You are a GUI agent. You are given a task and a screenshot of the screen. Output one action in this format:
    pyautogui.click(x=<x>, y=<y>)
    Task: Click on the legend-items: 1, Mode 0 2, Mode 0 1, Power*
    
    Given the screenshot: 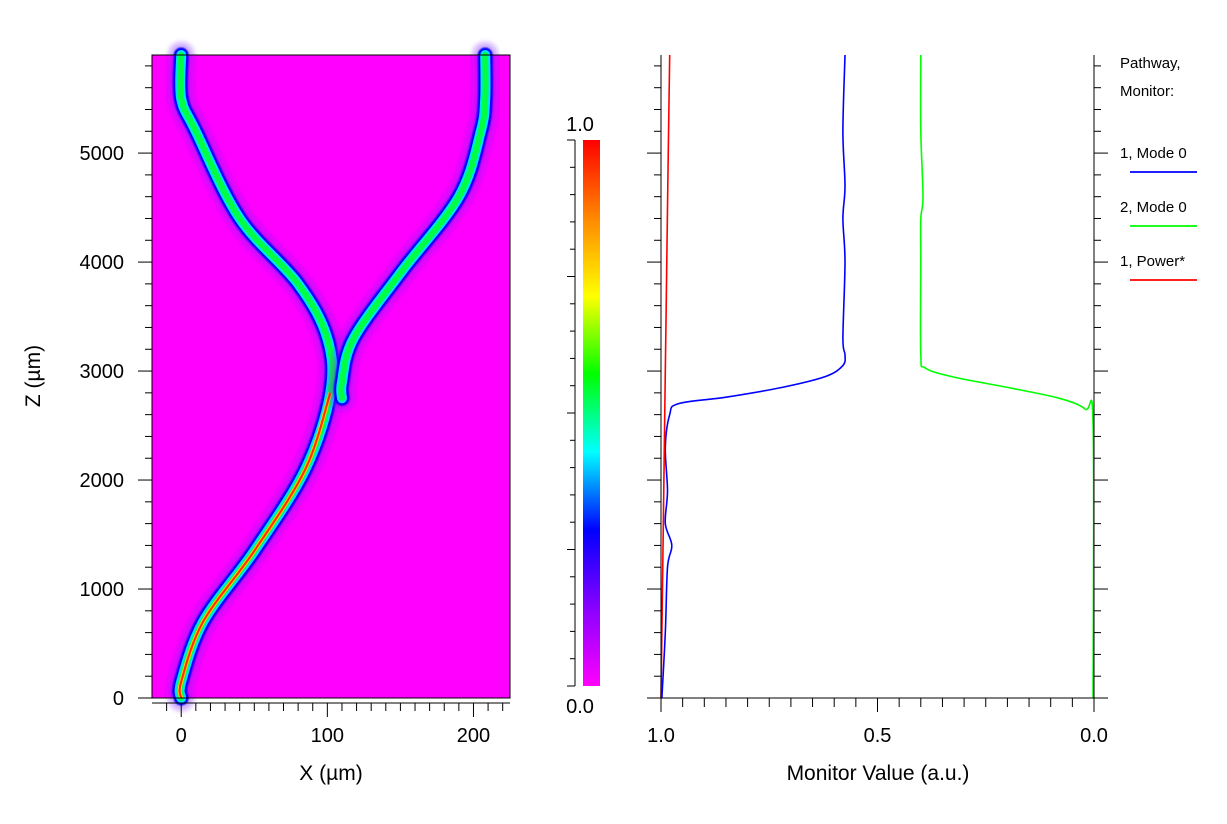 What is the action you would take?
    pyautogui.click(x=1158, y=213)
    